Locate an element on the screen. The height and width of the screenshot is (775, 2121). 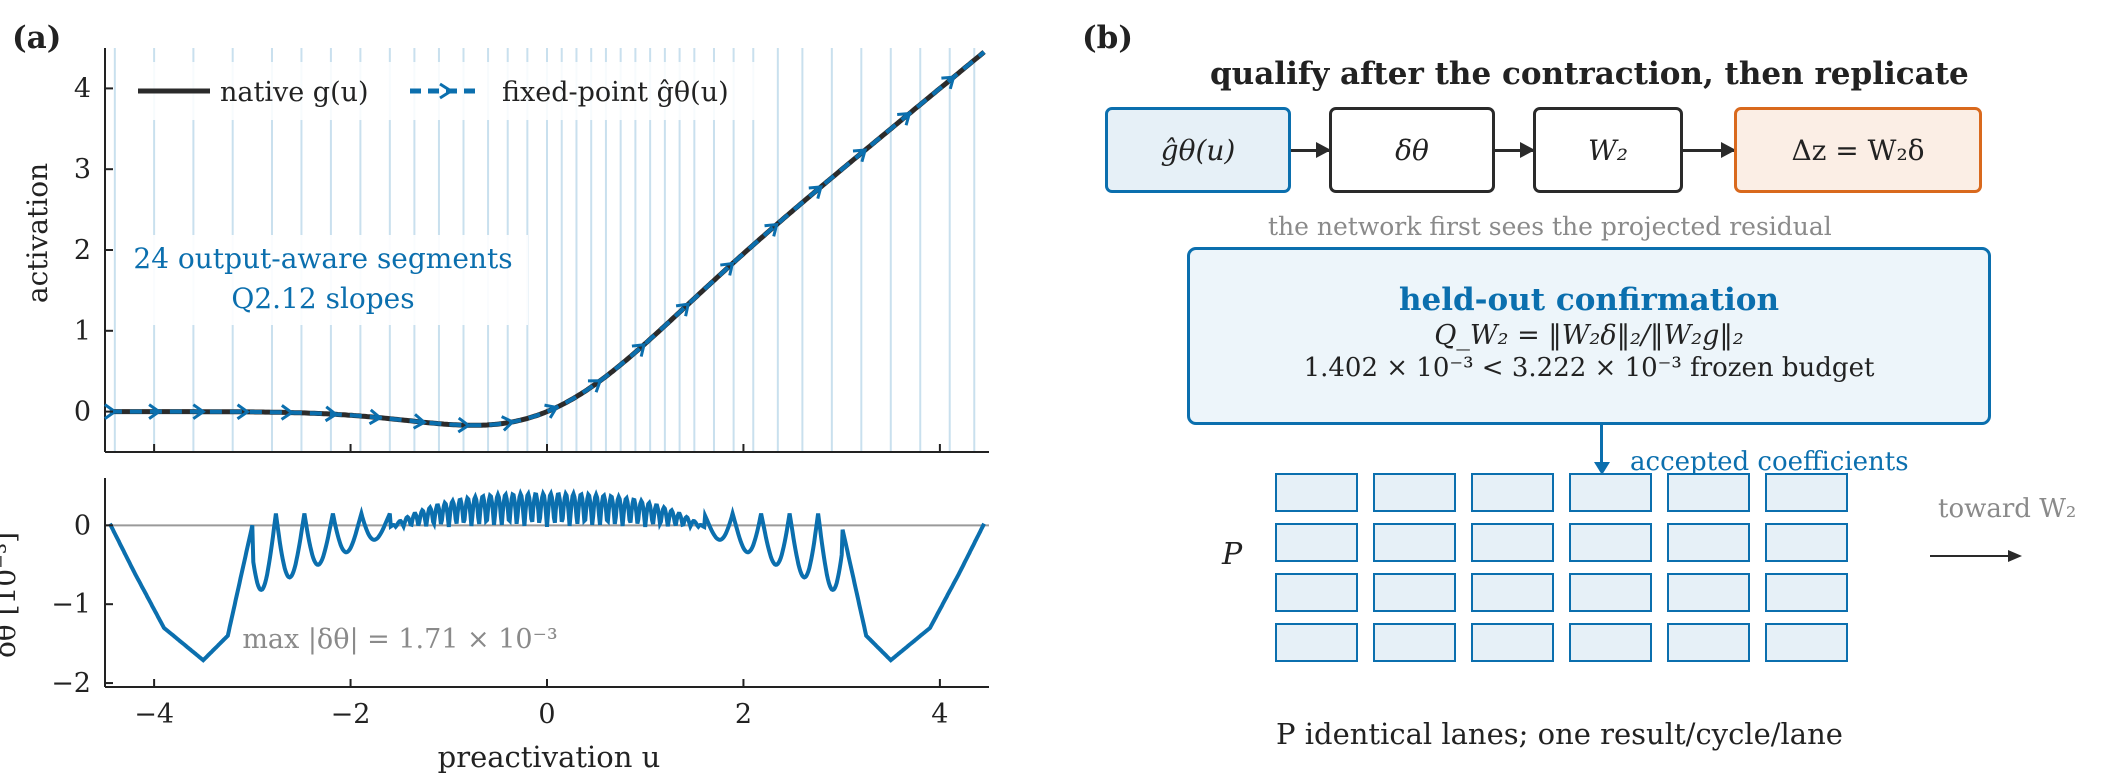
pipeline-box-delta: δθ is located at coordinates (1412, 150).